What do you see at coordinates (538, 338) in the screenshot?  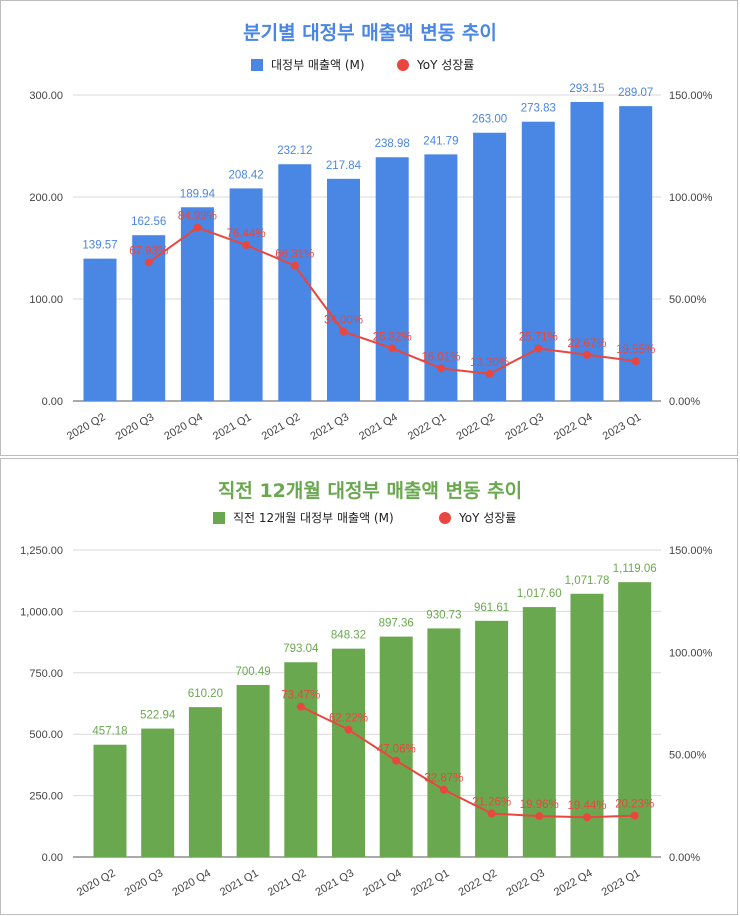 I see `yoy-value-label: 25.71%` at bounding box center [538, 338].